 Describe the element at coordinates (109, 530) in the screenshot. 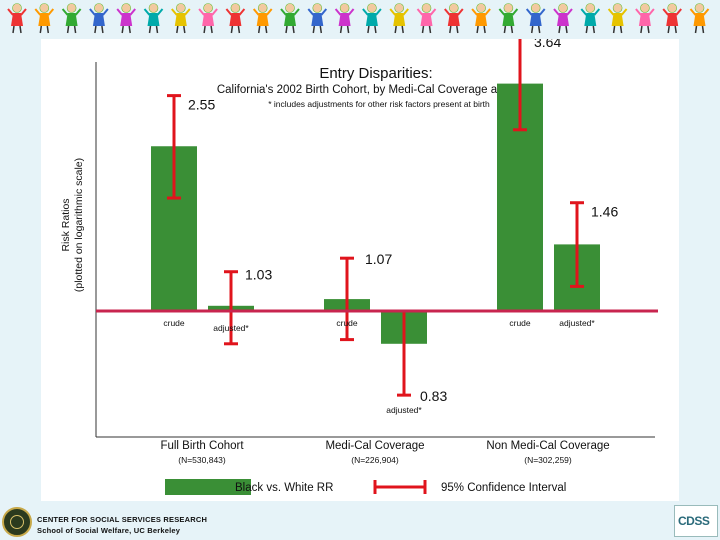

I see `footer-line-2: School of Social Welfare, UC Berkeley` at that location.